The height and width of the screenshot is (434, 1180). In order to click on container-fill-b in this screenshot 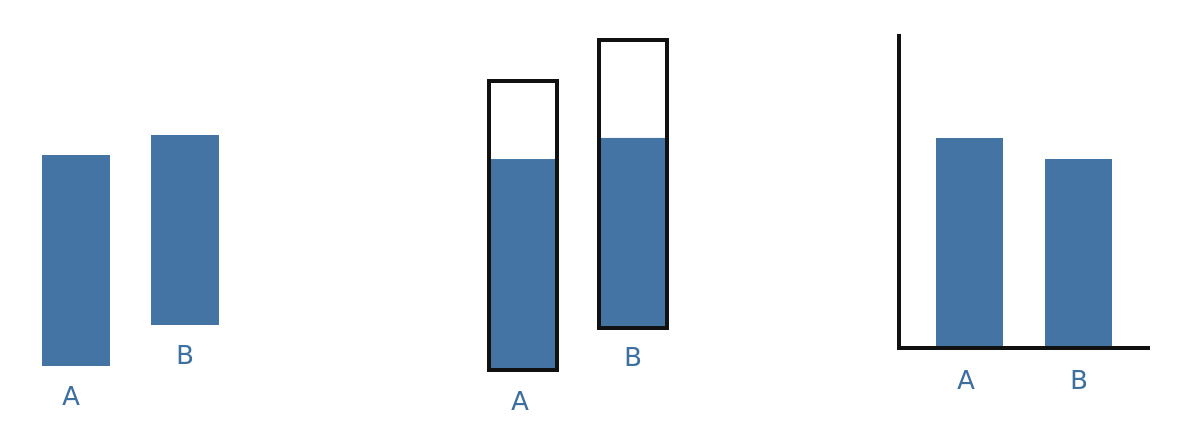, I will do `click(633, 232)`.